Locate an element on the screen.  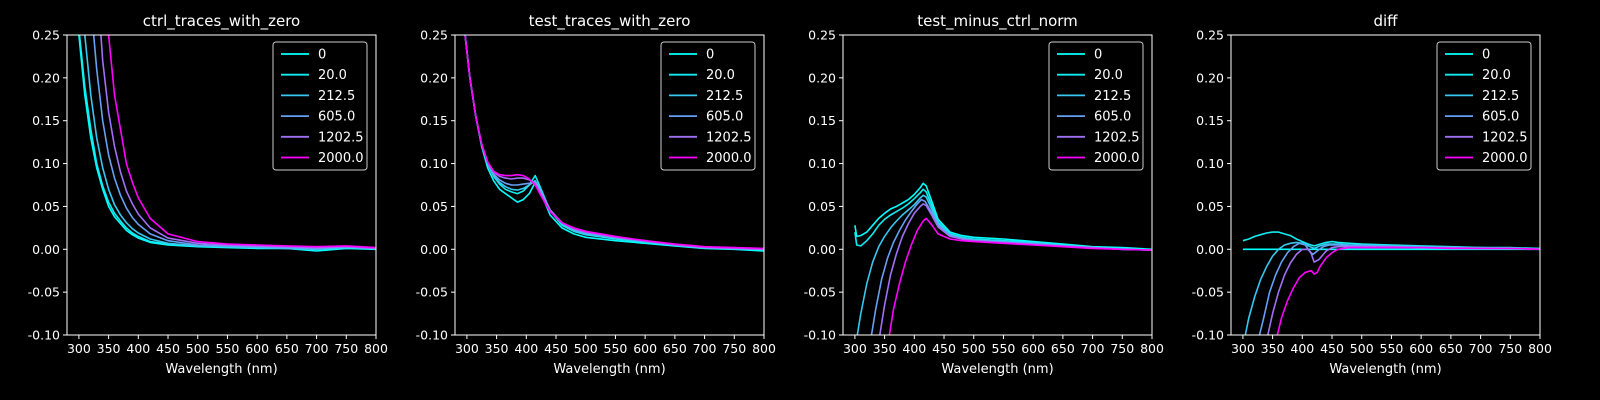
x-tick-label: 650 is located at coordinates (287, 348).